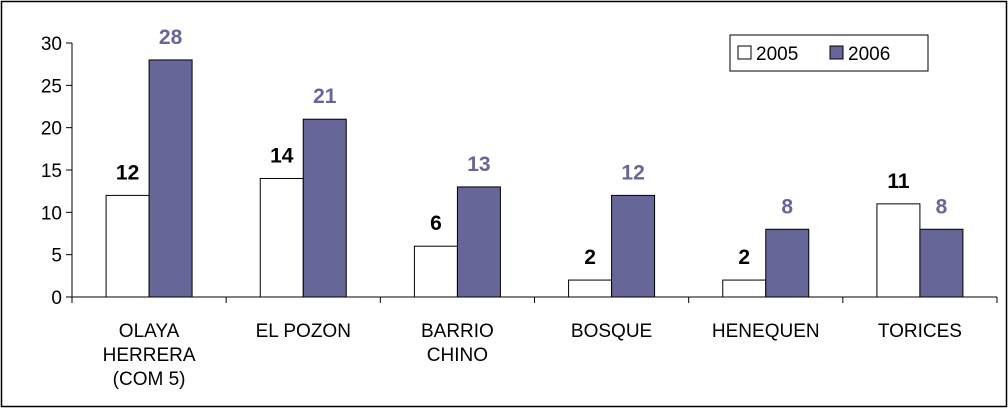  I want to click on x-tick-label-line: TORICES, so click(920, 331).